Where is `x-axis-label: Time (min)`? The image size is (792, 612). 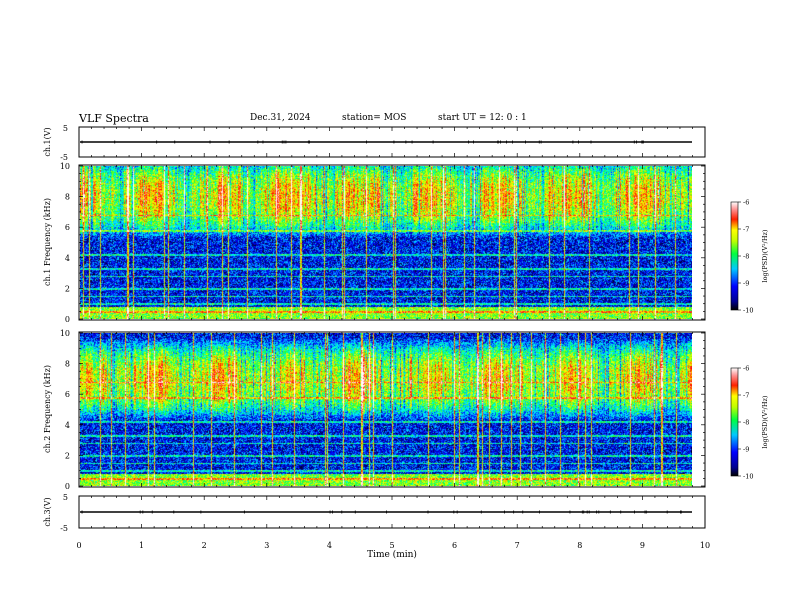 x-axis-label: Time (min) is located at coordinates (392, 554).